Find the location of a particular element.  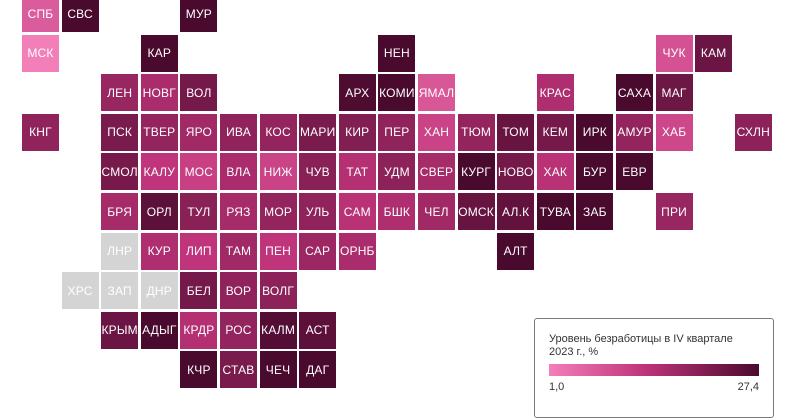

region-tile-кем: КЕМ is located at coordinates (555, 132).